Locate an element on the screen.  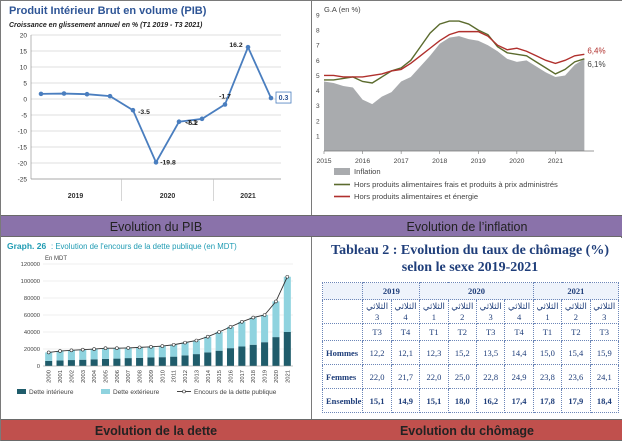
chomage-row-label: Hommes is located at coordinates (342, 352).